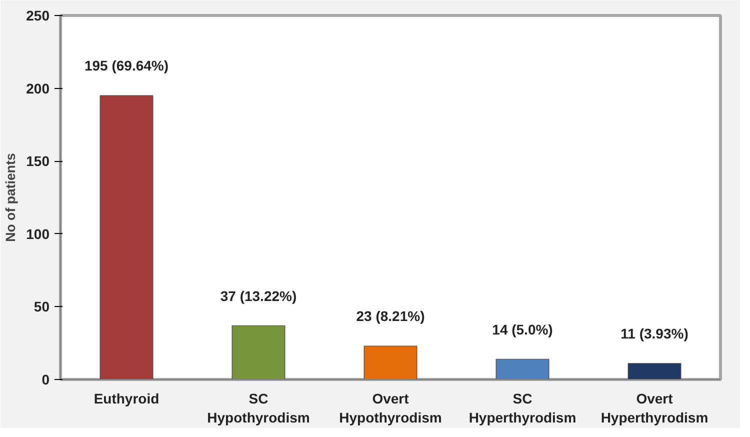 This screenshot has height=437, width=750. I want to click on data-label: 37 (13.22%), so click(258, 296).